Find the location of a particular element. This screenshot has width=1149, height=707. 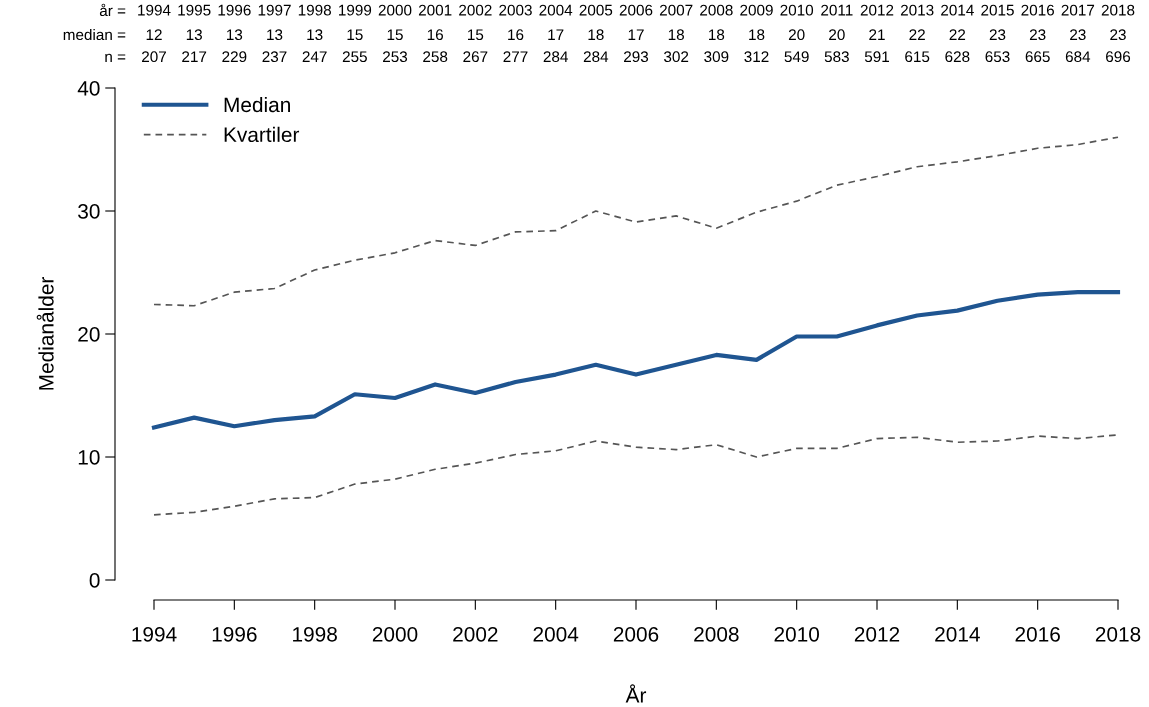

text: 615 is located at coordinates (917, 57).